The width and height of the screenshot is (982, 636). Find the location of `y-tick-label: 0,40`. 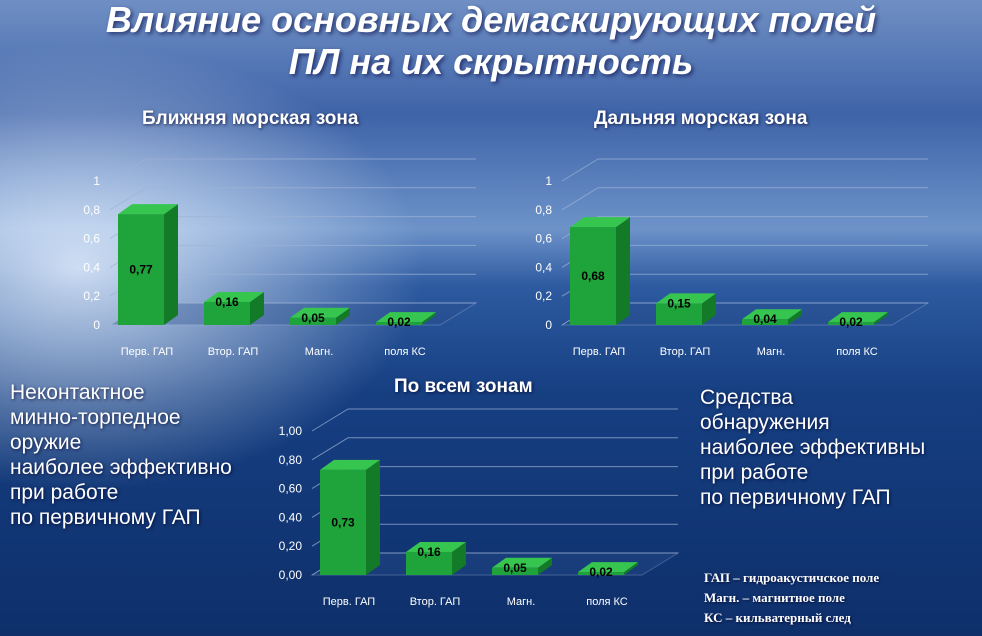

y-tick-label: 0,40 is located at coordinates (291, 517).